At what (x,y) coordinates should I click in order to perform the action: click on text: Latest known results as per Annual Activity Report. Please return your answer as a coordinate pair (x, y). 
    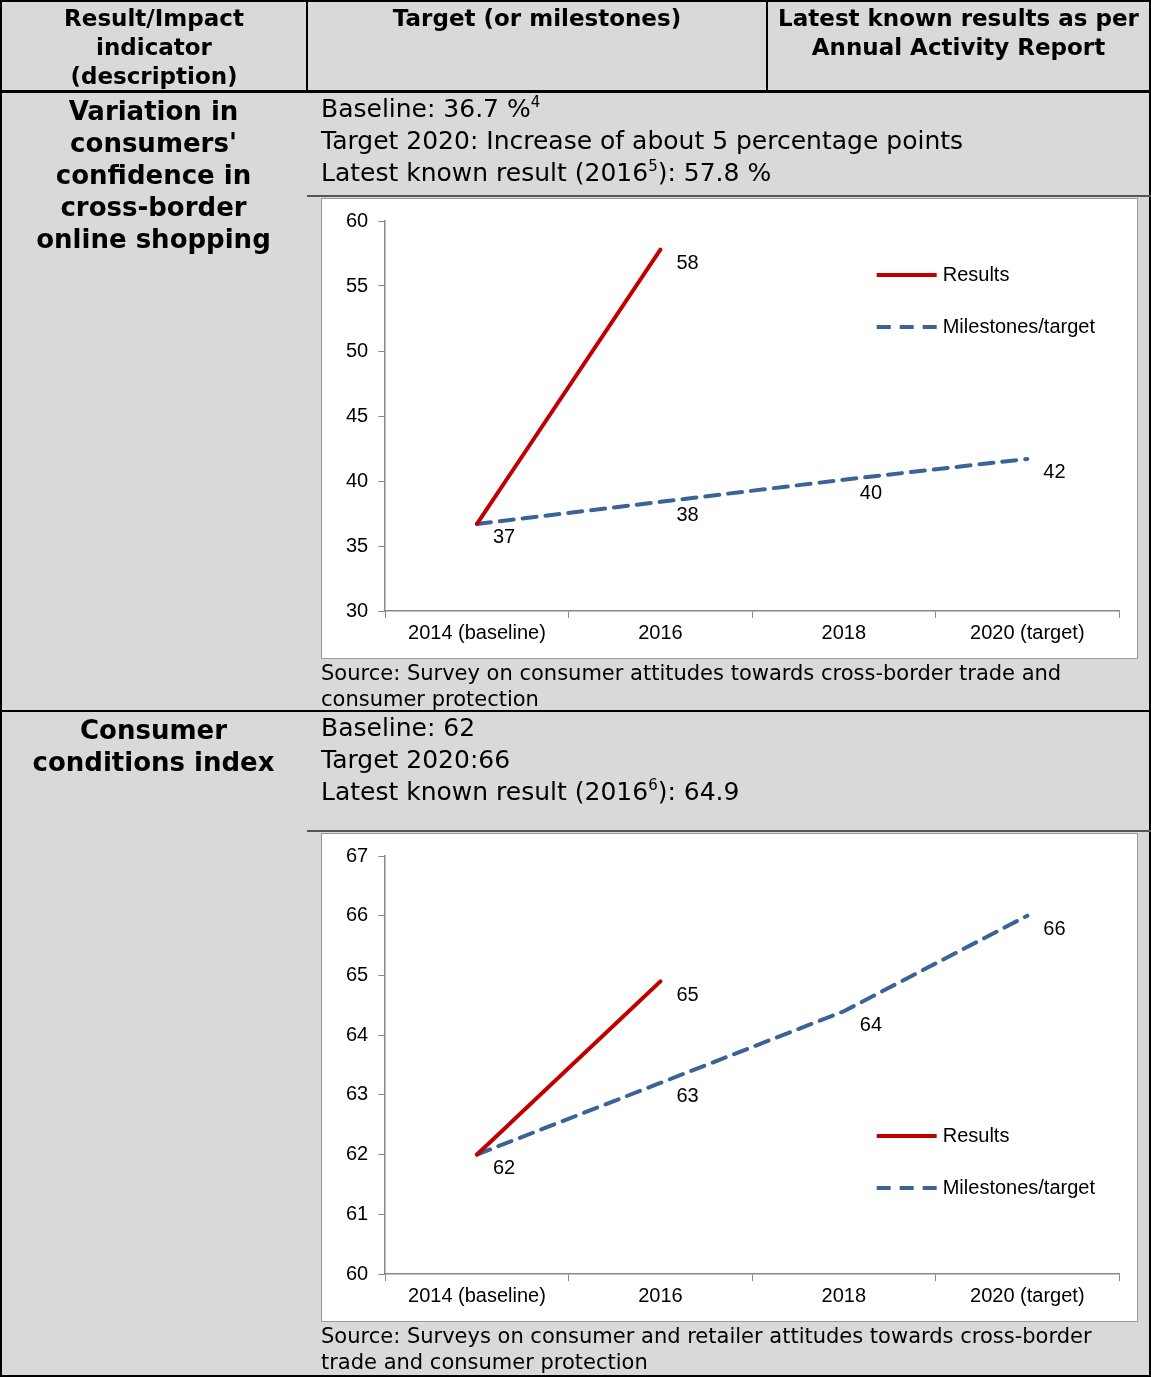
    Looking at the image, I should click on (958, 46).